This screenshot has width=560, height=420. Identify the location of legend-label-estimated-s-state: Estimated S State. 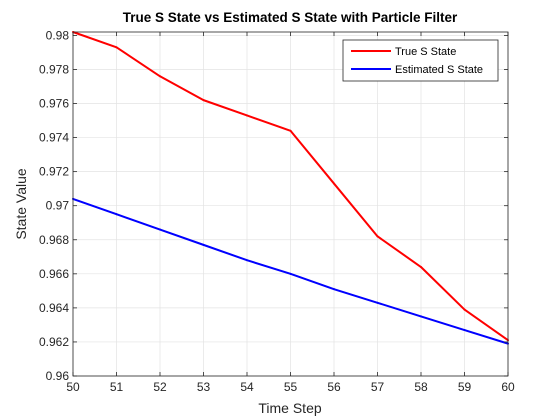
(439, 70).